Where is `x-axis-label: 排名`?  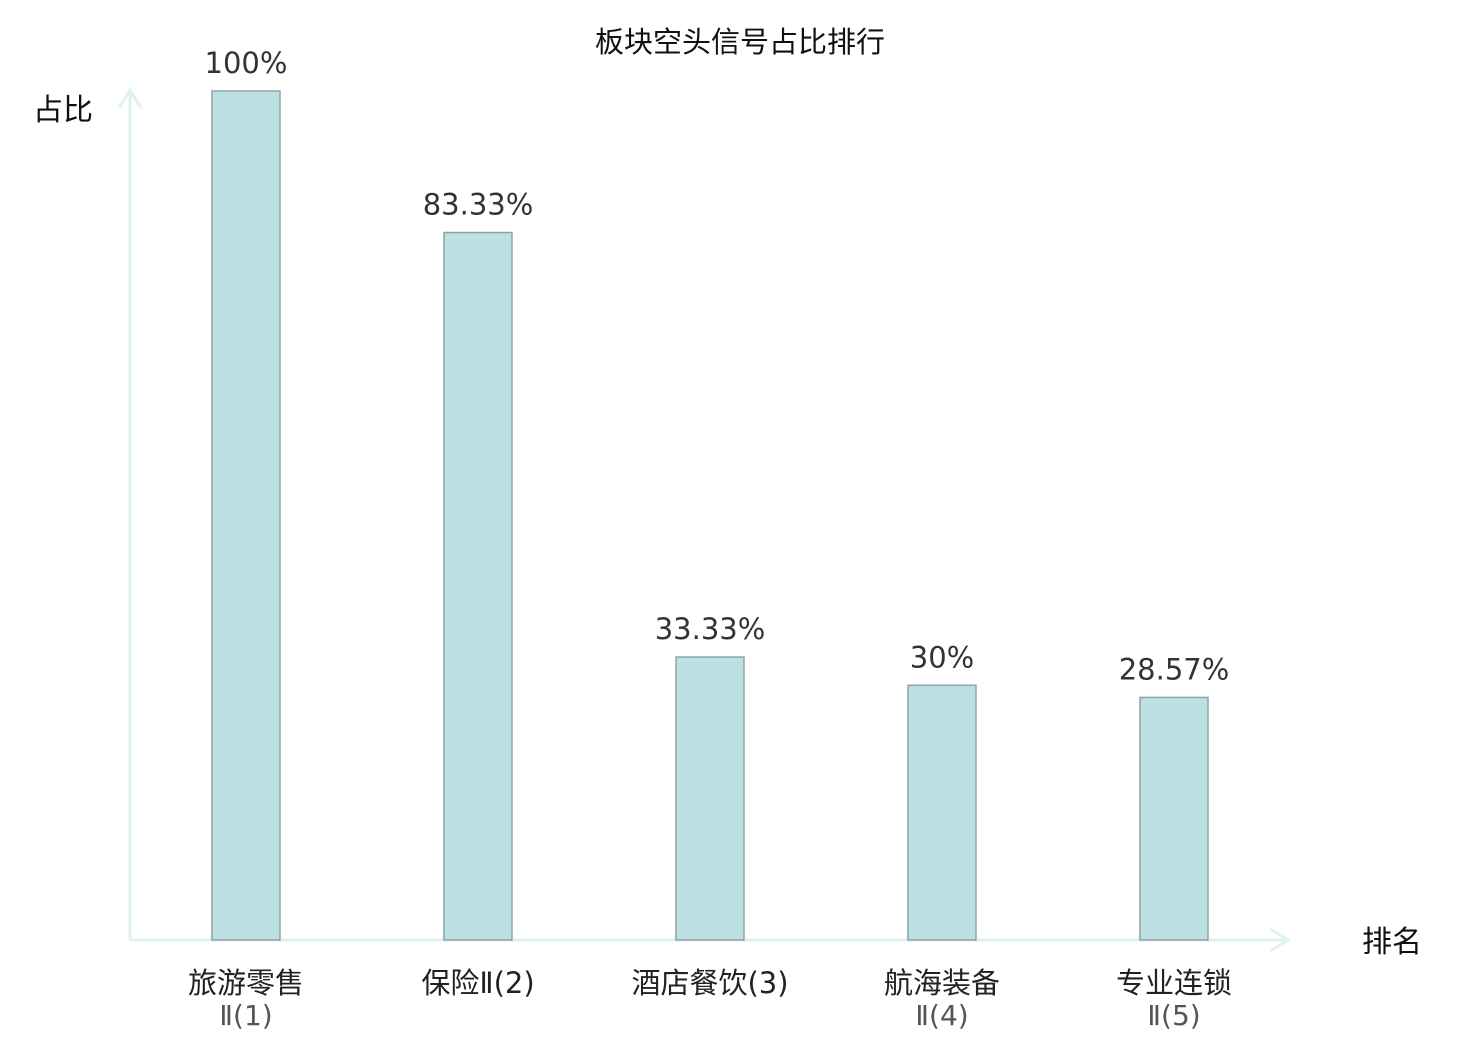 x-axis-label: 排名 is located at coordinates (1392, 942).